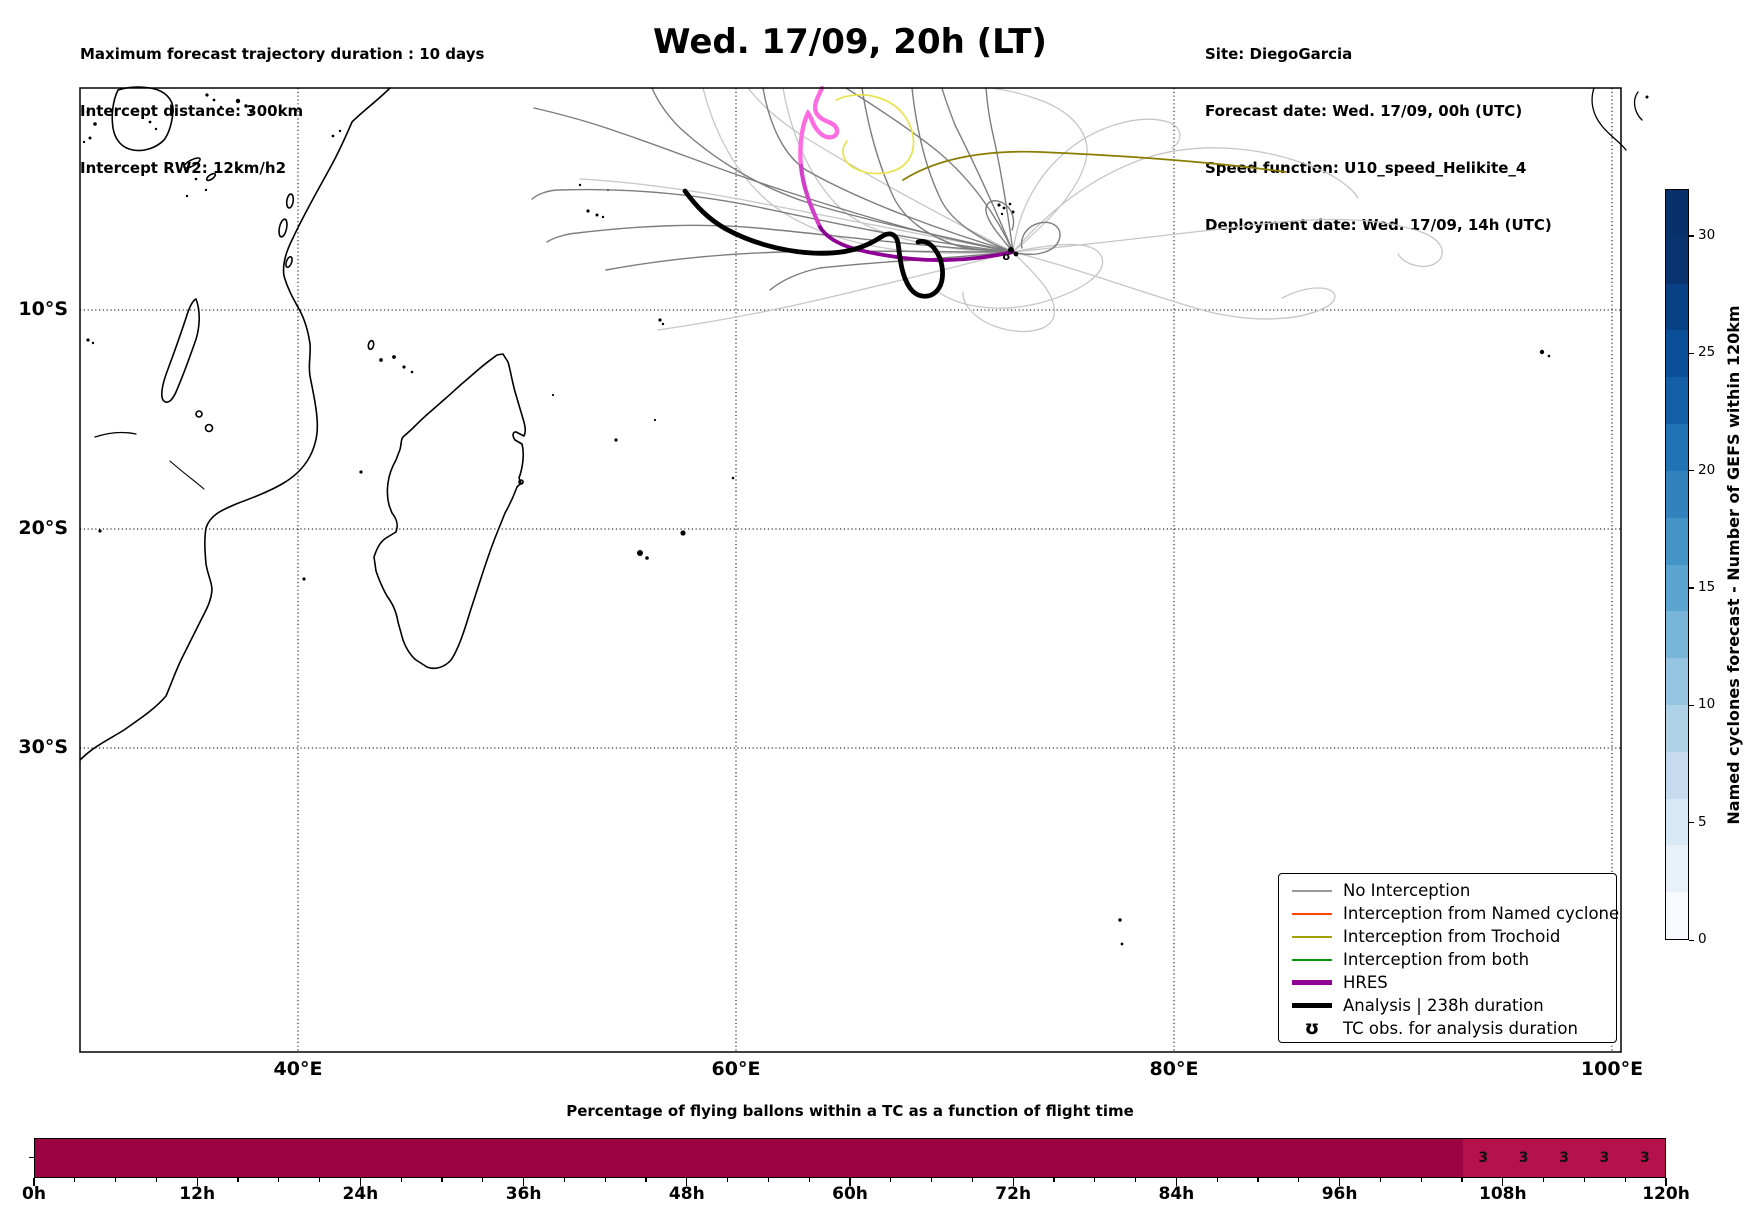  What do you see at coordinates (187, 475) in the screenshot?
I see `river-arc` at bounding box center [187, 475].